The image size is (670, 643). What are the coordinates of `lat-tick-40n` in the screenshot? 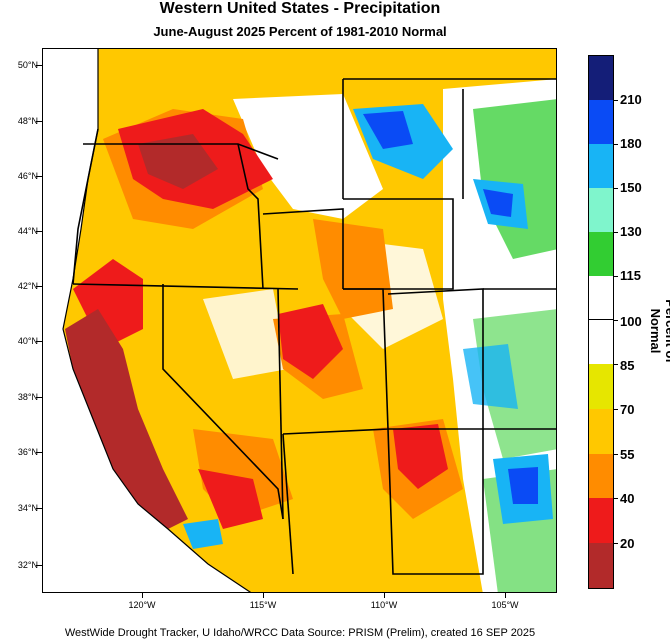 It's located at (39, 341).